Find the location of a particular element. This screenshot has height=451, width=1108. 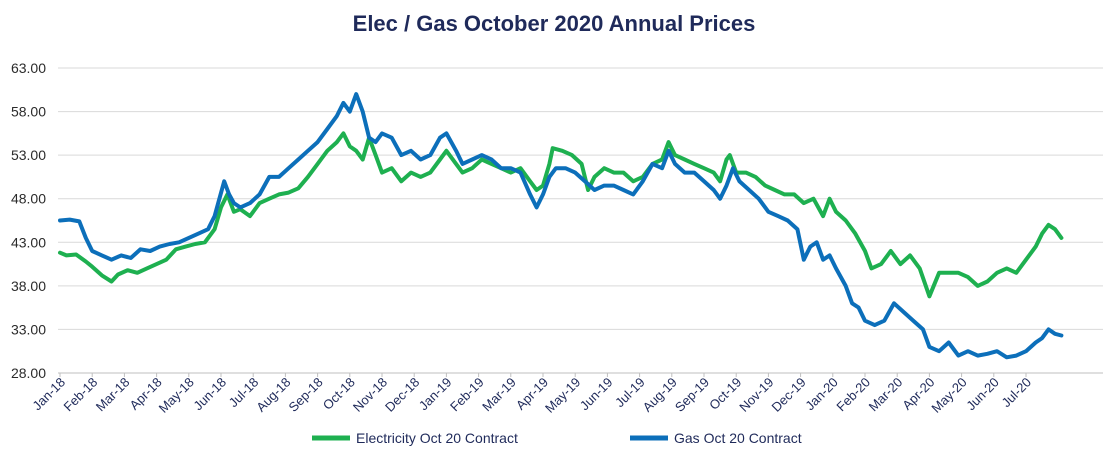

x-tick-label: Nov-18 is located at coordinates (370, 395).